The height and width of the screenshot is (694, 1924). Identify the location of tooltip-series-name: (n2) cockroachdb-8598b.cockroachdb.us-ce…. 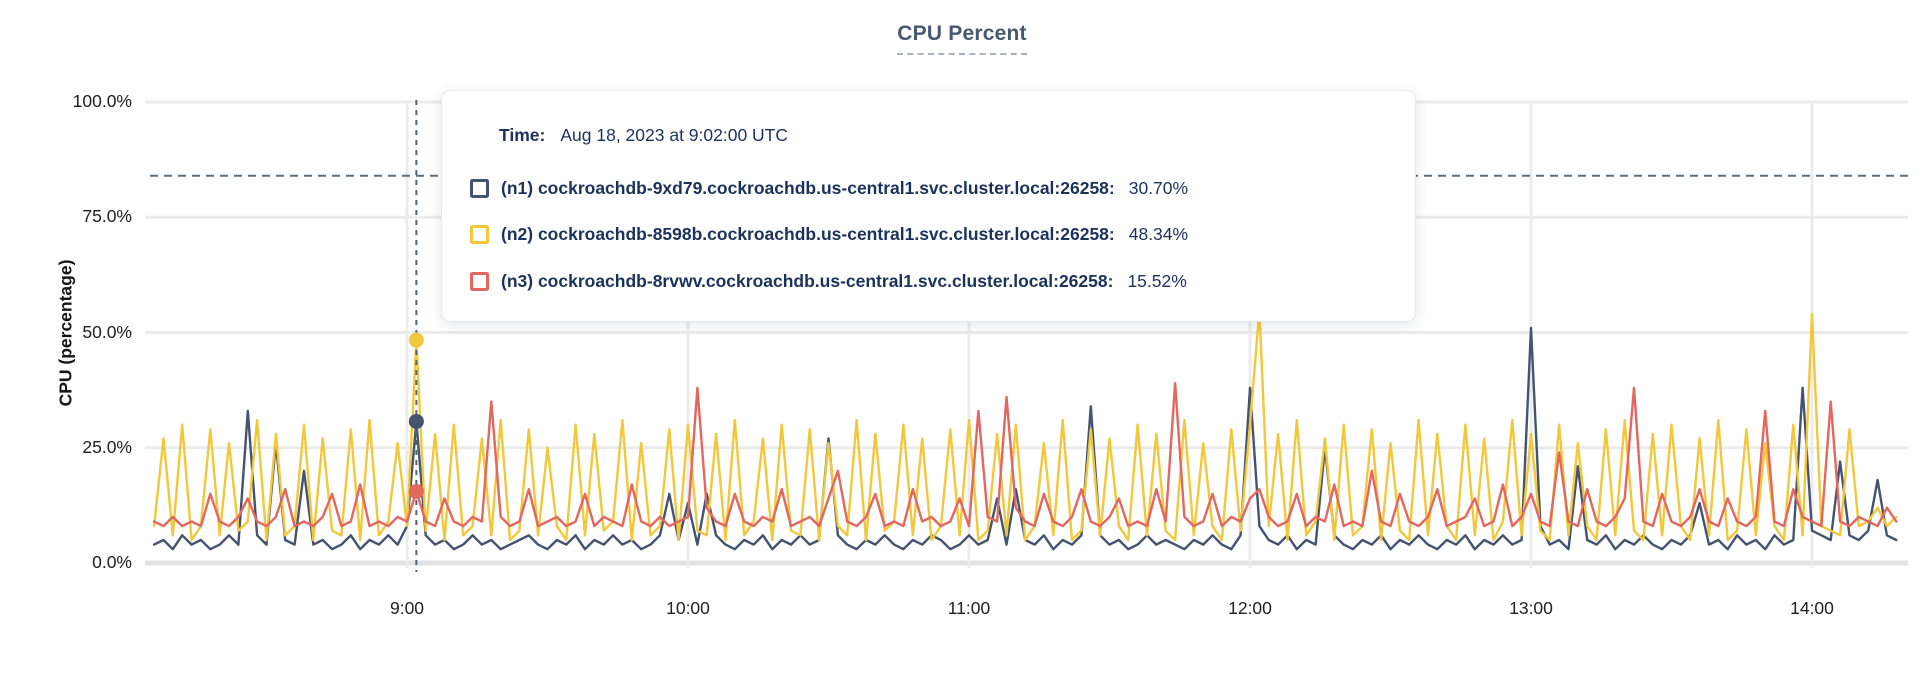
(808, 234).